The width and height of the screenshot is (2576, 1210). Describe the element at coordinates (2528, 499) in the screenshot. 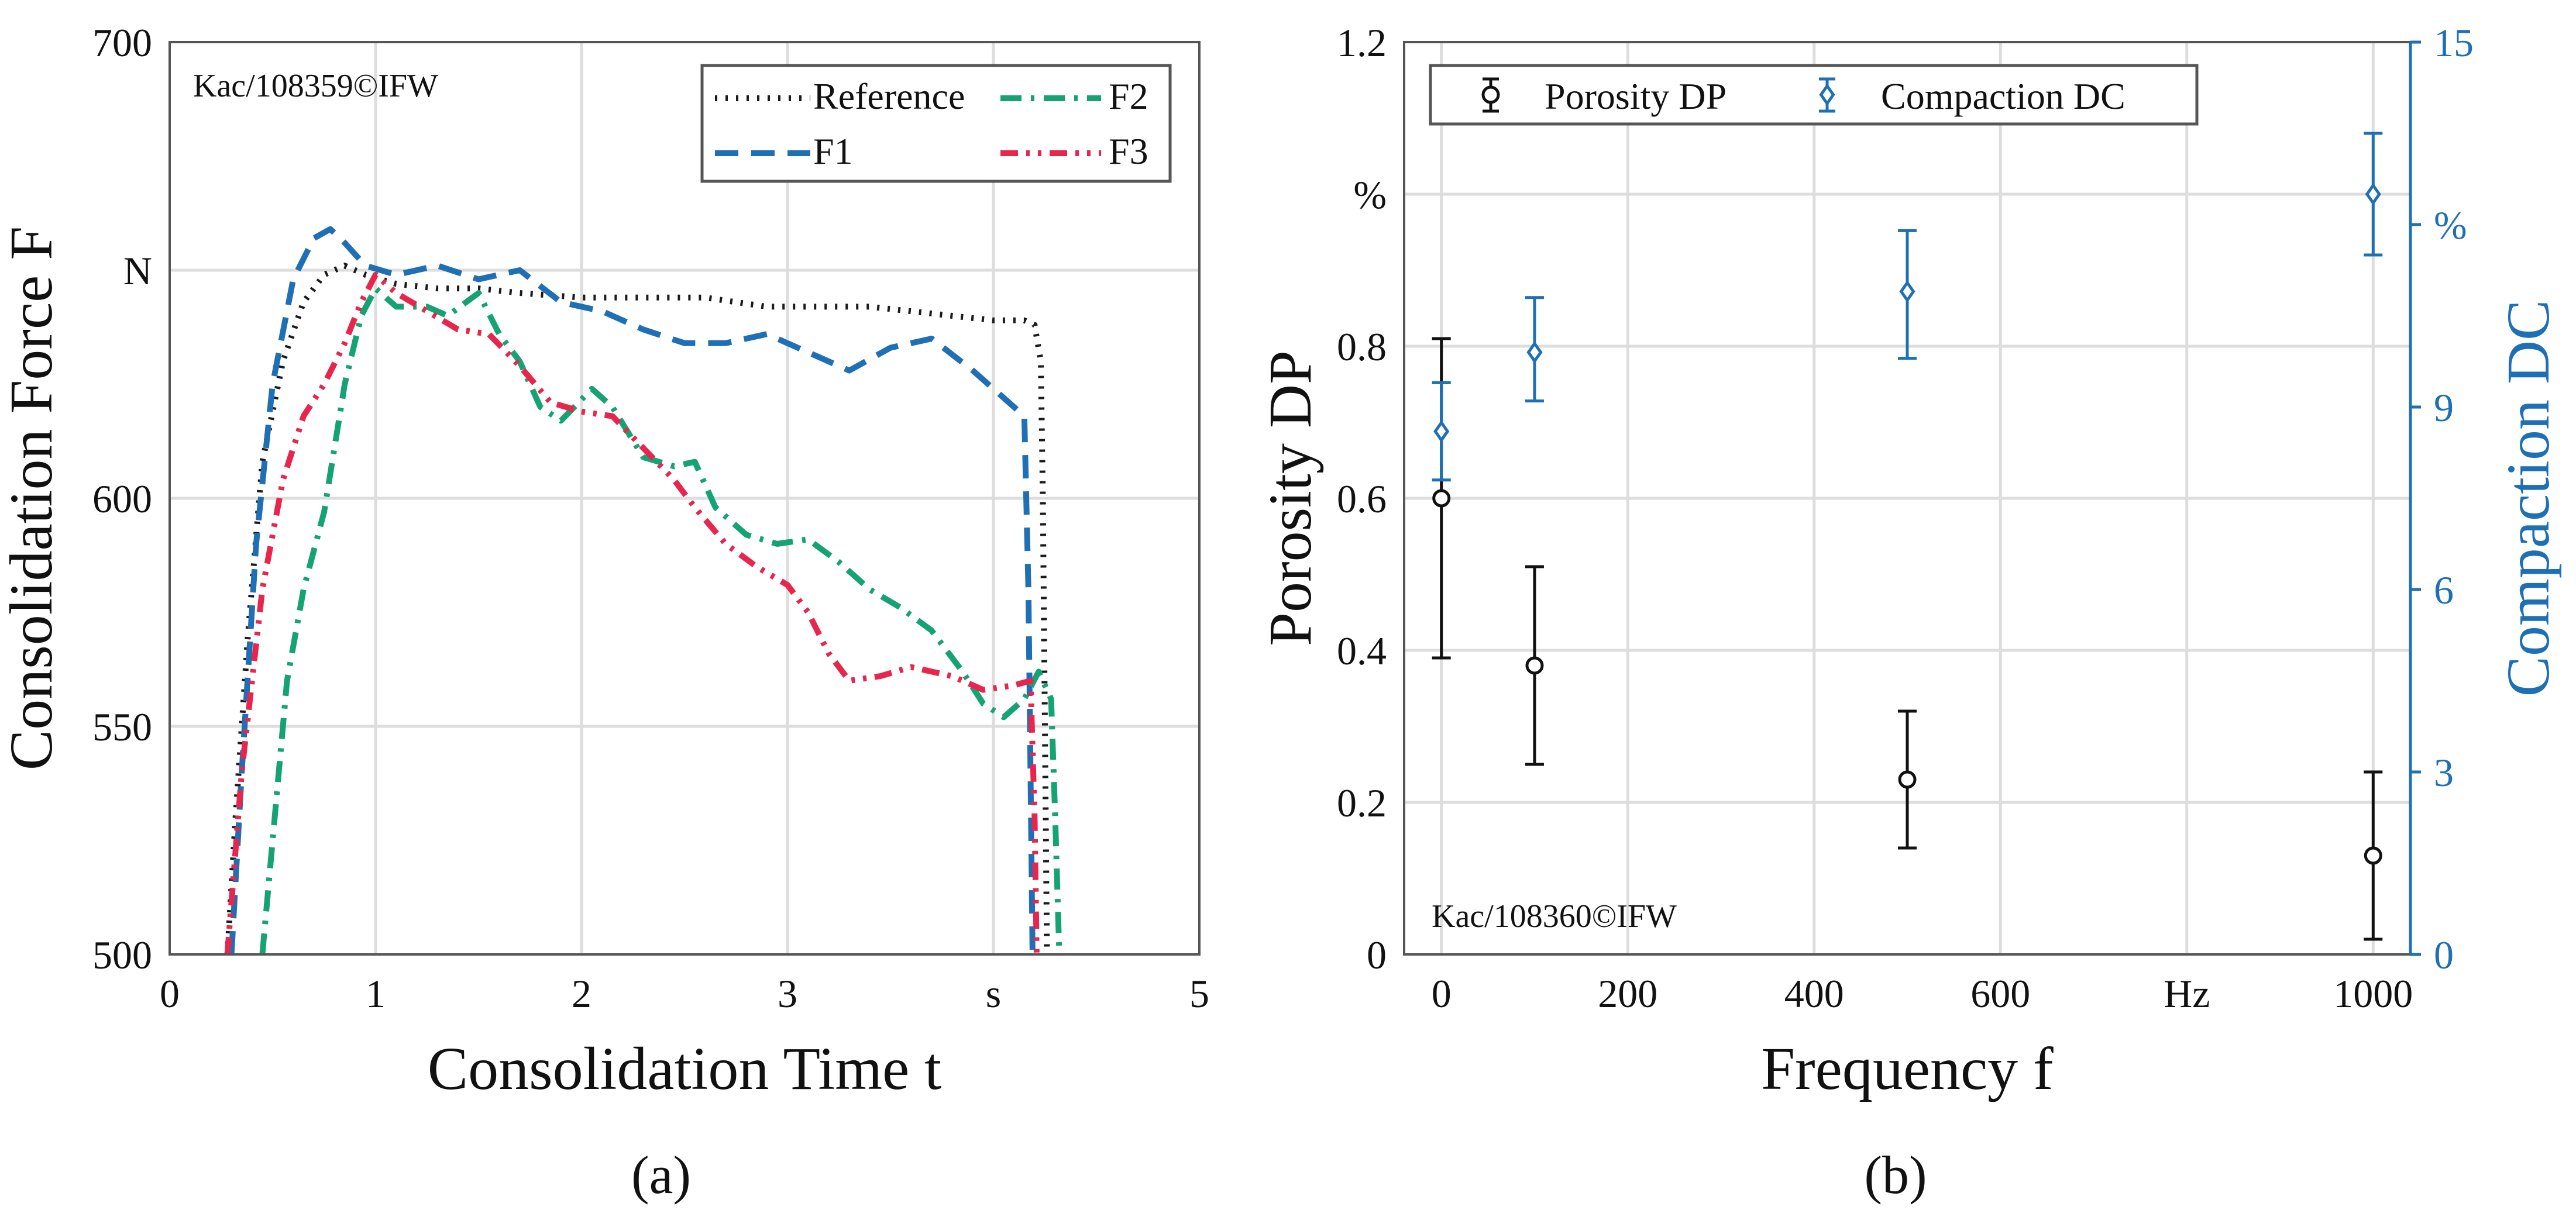

I see `panel-b-y2-axis-label: Compaction DC` at that location.